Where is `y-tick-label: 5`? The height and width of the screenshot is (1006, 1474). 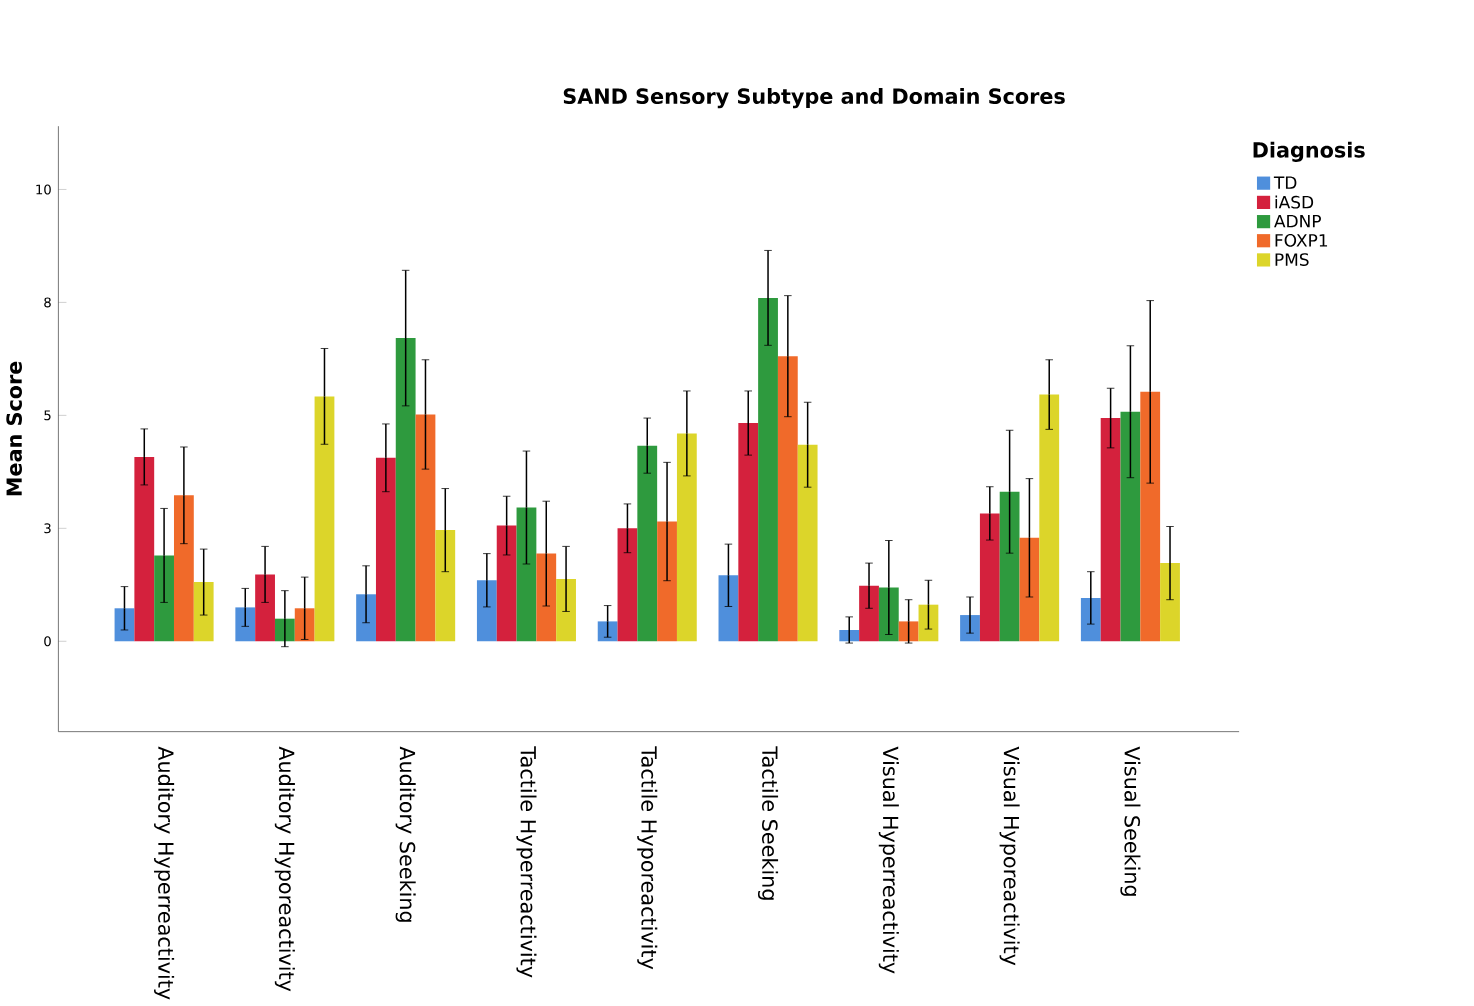
y-tick-label: 5 is located at coordinates (47, 415).